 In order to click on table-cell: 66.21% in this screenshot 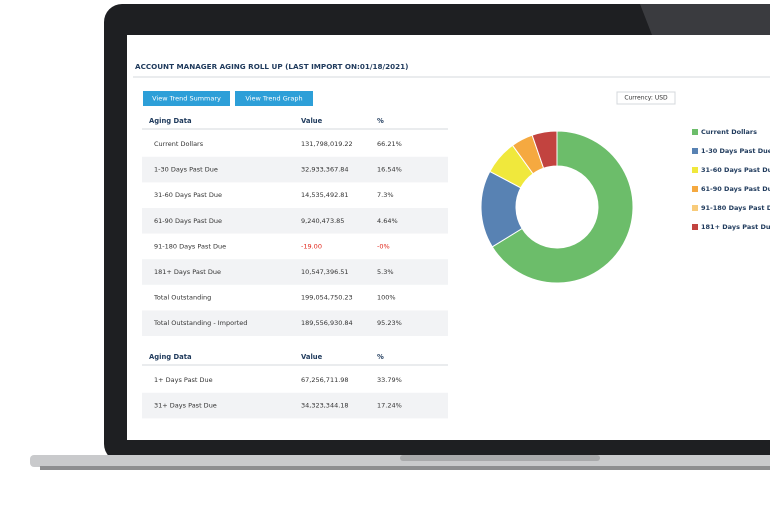, I will do `click(389, 144)`.